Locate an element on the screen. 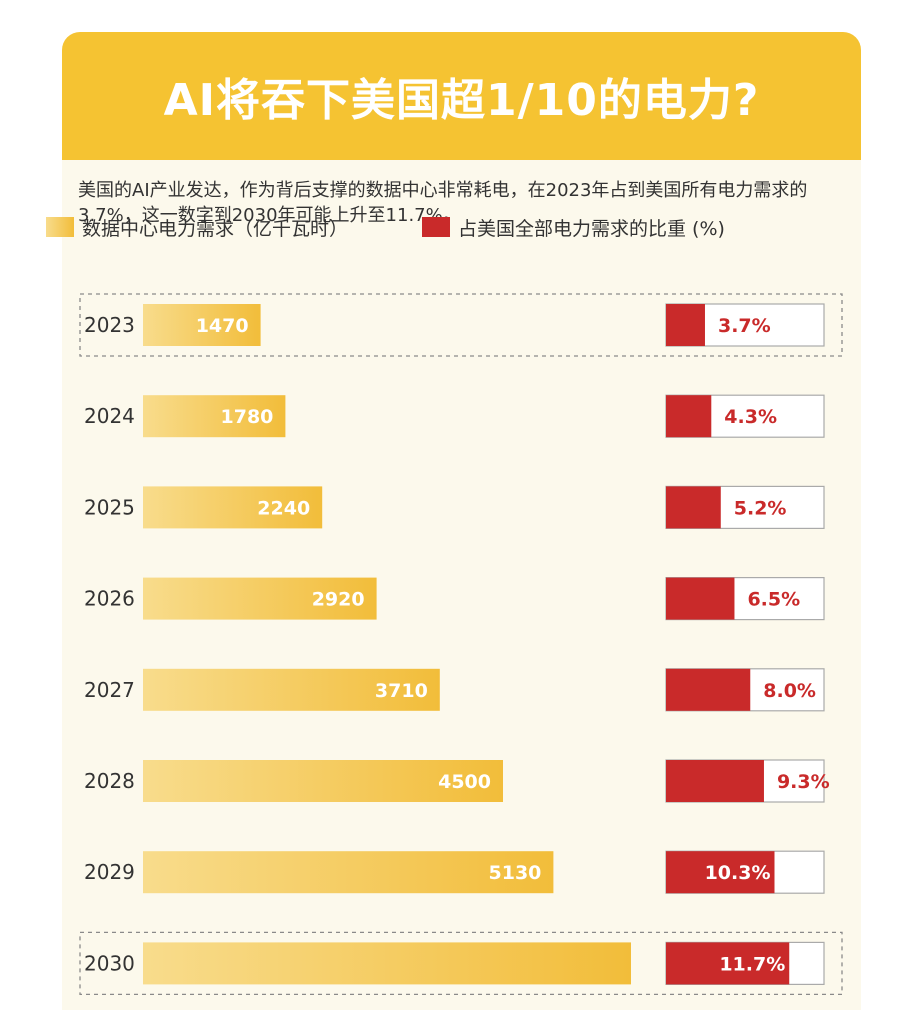 This screenshot has width=922, height=1010. legend-item-demand: 数据中心电力需求（亿千瓦时） is located at coordinates (197, 227).